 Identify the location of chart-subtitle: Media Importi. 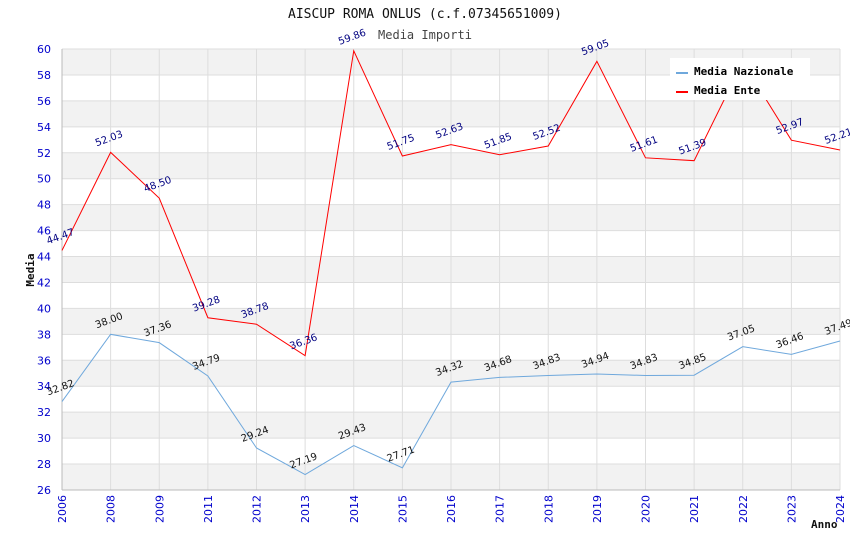
(425, 35).